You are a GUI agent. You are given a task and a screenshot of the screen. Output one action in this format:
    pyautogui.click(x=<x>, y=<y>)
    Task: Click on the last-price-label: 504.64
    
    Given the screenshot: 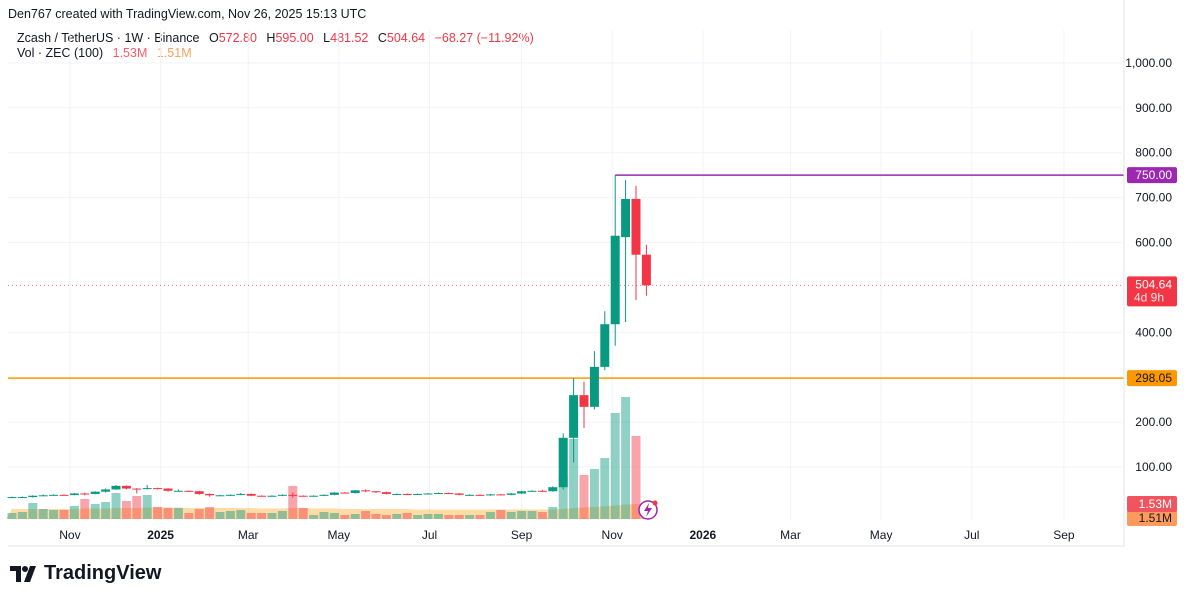 What is the action you would take?
    pyautogui.click(x=1153, y=284)
    